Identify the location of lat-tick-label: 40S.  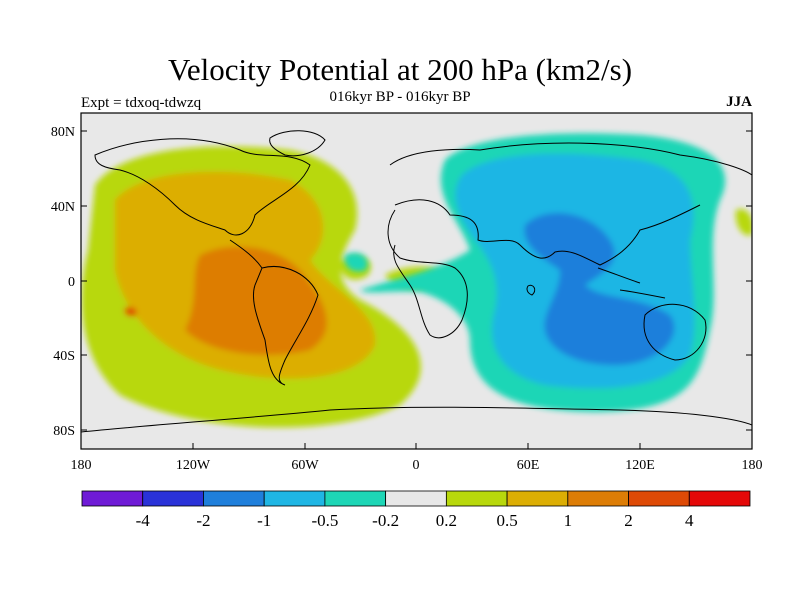
(64, 356).